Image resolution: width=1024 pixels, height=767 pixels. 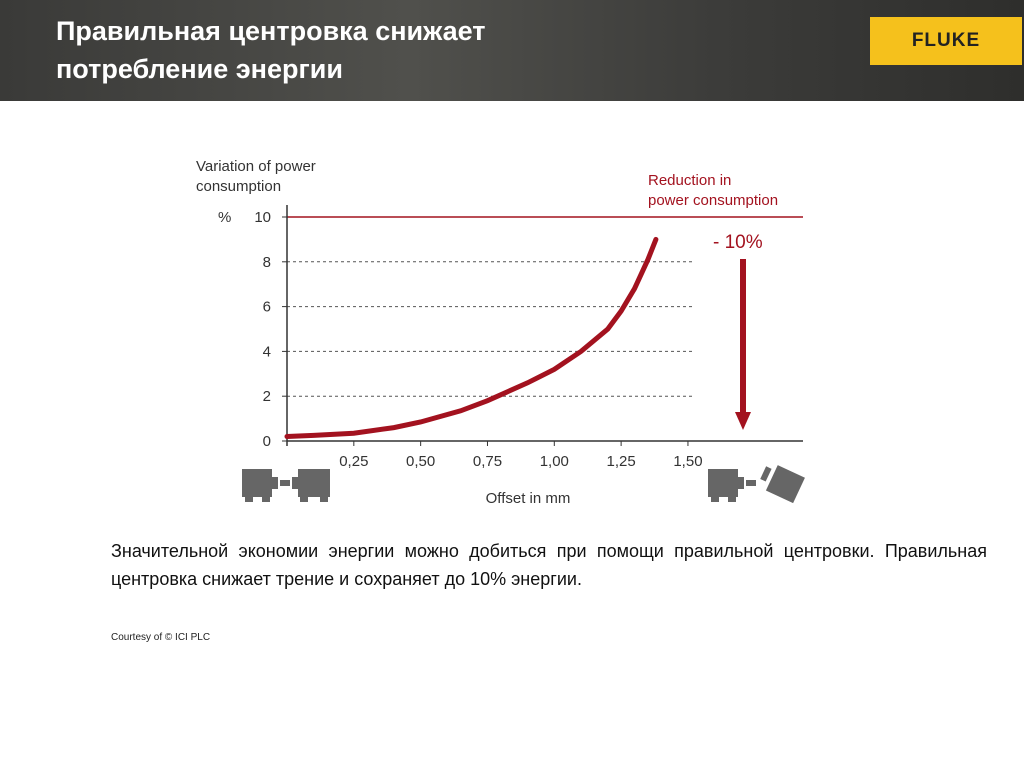 I want to click on logo-text: FLUKE, so click(x=946, y=40).